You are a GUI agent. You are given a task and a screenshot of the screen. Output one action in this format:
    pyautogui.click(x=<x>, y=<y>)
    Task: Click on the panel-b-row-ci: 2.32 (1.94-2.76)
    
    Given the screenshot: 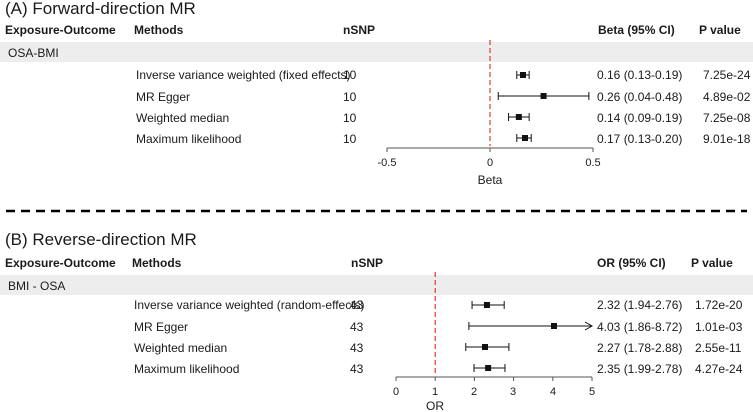 What is the action you would take?
    pyautogui.click(x=640, y=305)
    